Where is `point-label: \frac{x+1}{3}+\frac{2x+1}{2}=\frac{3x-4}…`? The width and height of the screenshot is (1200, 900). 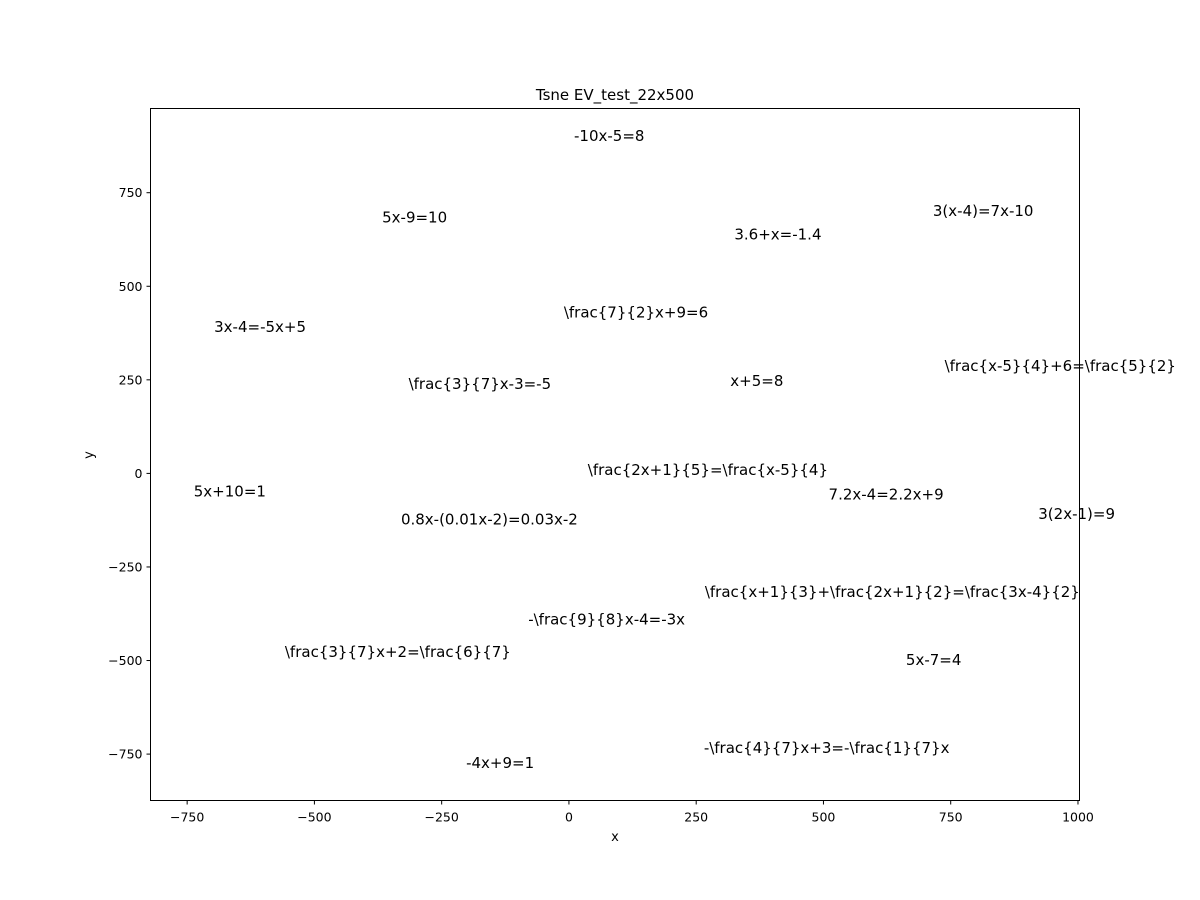 point-label: \frac{x+1}{3}+\frac{2x+1}{2}=\frac{3x-4}… is located at coordinates (892, 592).